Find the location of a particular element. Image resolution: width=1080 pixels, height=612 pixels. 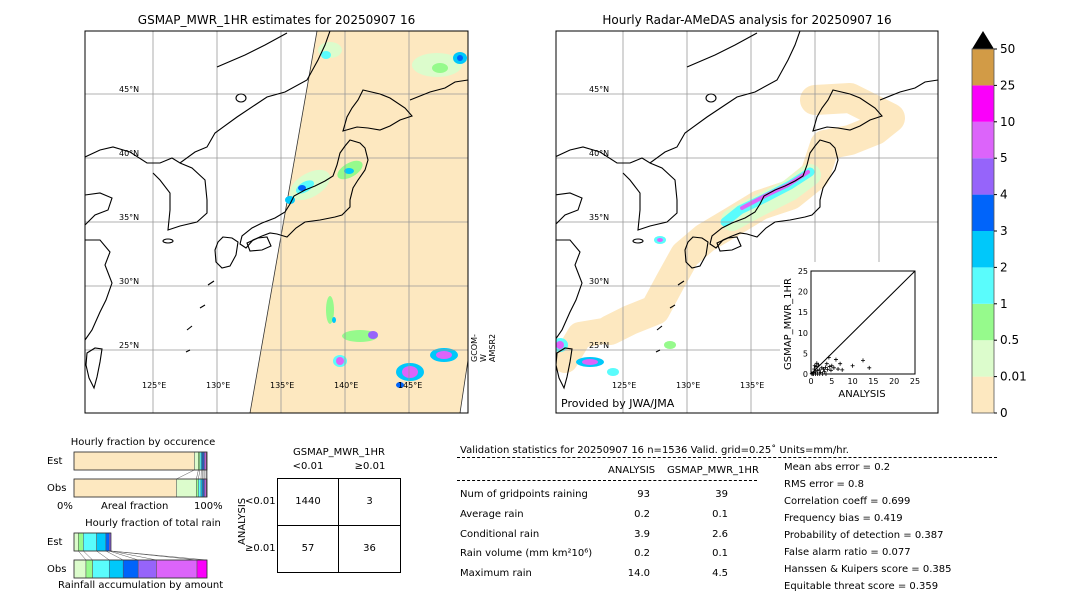

col-label: ≥0.01 is located at coordinates (370, 466).